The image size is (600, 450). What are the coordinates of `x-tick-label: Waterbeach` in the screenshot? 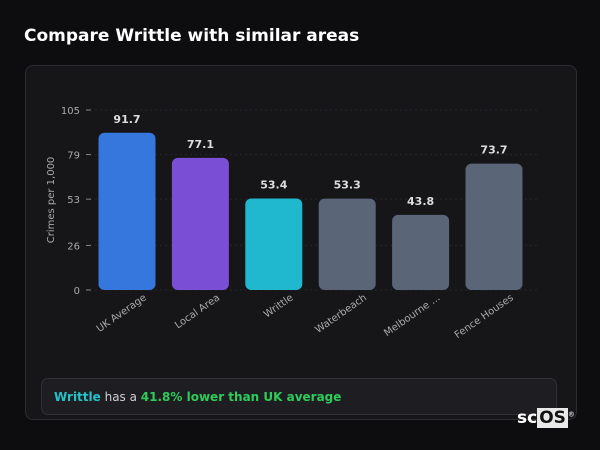 It's located at (340, 313).